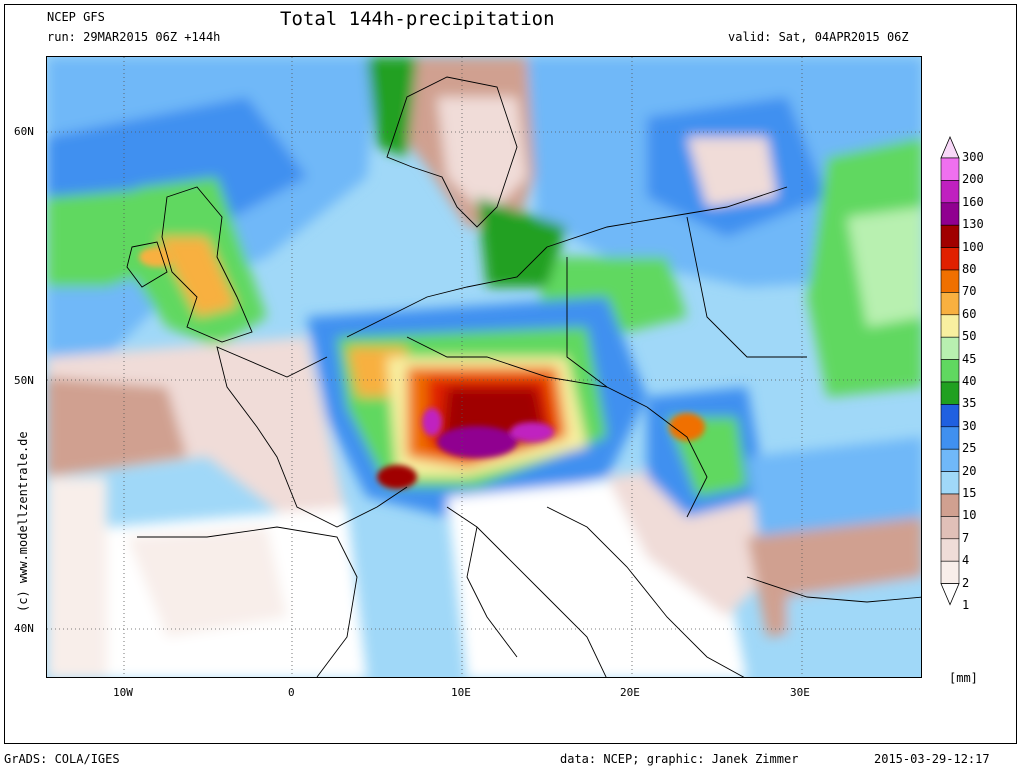 Image resolution: width=1024 pixels, height=768 pixels. Describe the element at coordinates (679, 759) in the screenshot. I see `data-credit: data: NCEP; graphic: Janek Zimmer` at that location.